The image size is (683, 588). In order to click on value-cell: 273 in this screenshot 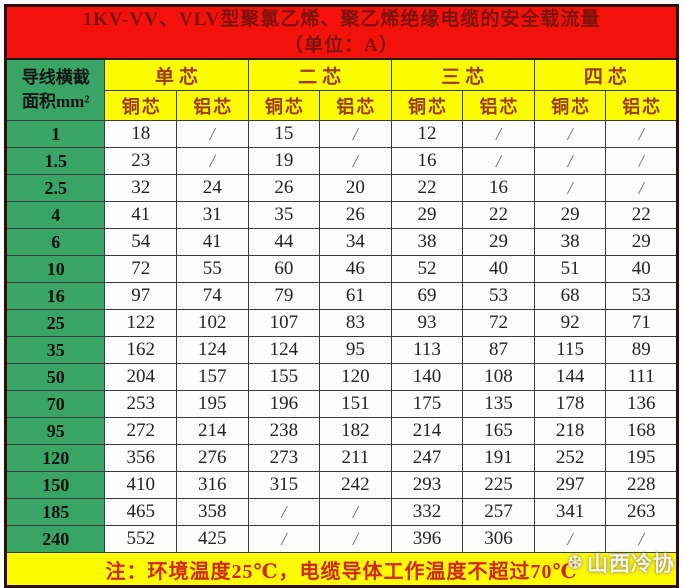, I will do `click(284, 458)`.